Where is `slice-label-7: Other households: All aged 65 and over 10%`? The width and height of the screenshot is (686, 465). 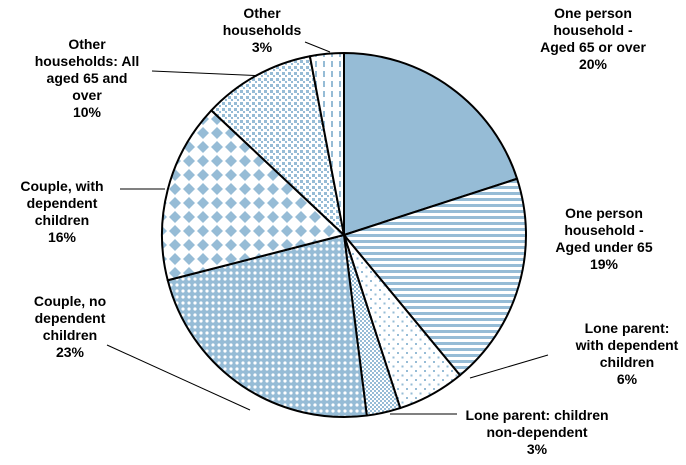 slice-label-7: Other households: All aged 65 and over 10% is located at coordinates (87, 78).